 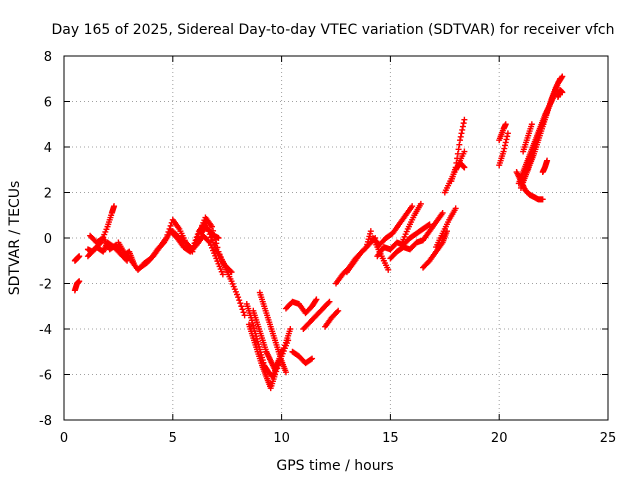 What do you see at coordinates (547, 160) in the screenshot?
I see `data-point-track-ak` at bounding box center [547, 160].